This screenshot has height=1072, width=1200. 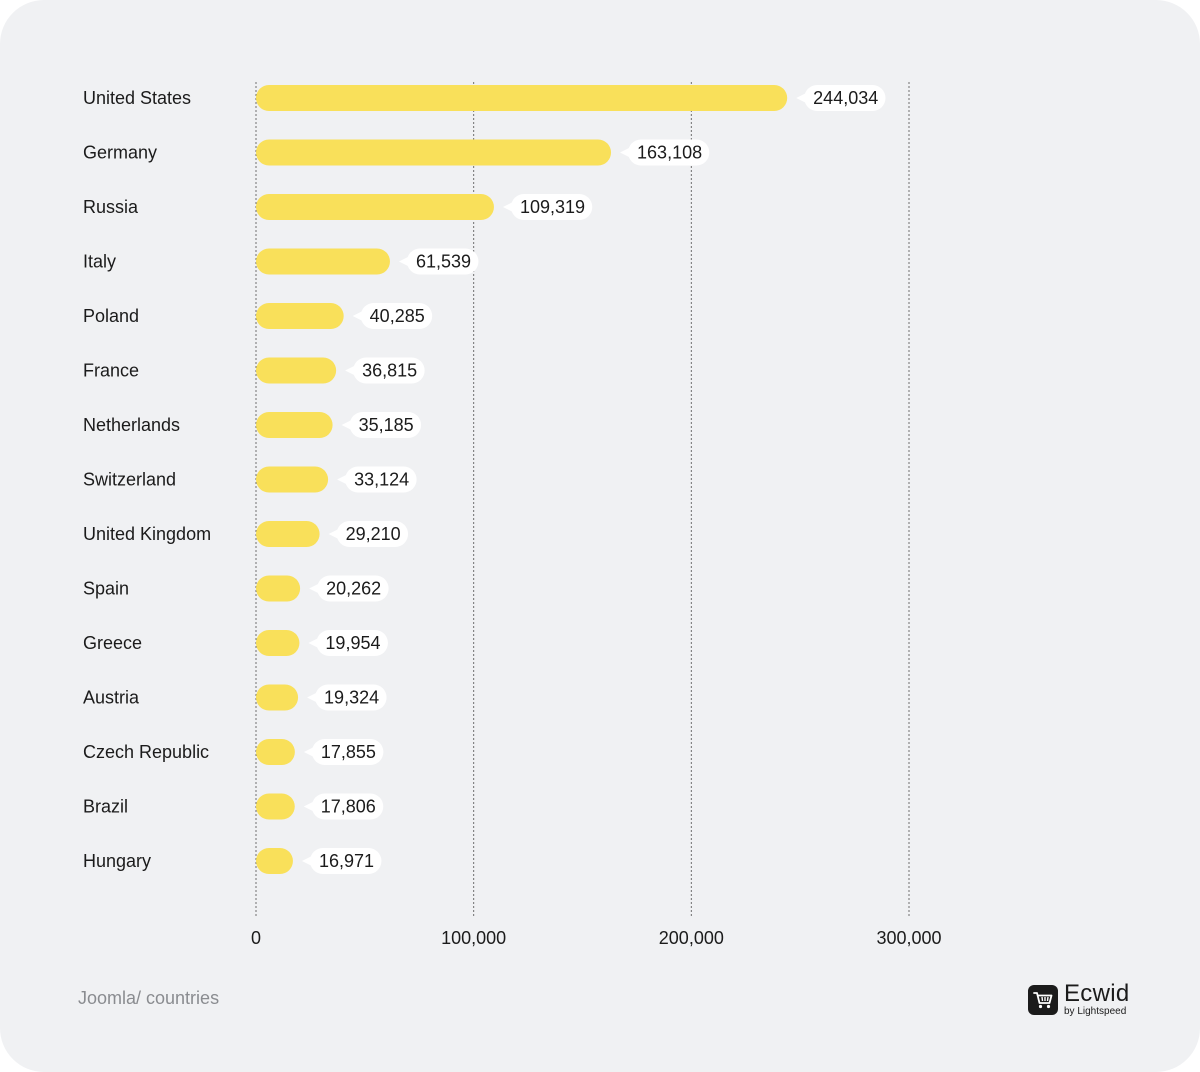 What do you see at coordinates (111, 698) in the screenshot?
I see `country-label: Austria` at bounding box center [111, 698].